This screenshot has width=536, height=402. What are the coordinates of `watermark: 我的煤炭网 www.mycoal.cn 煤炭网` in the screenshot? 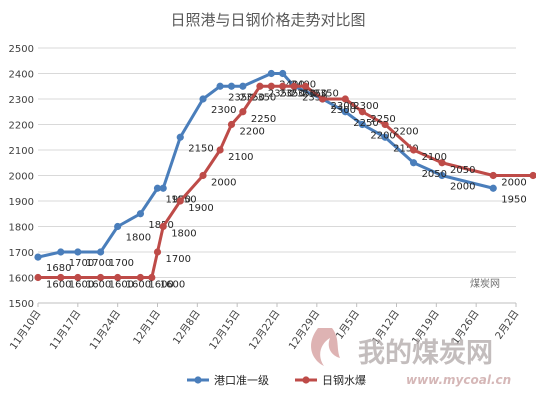 It's located at (411, 332).